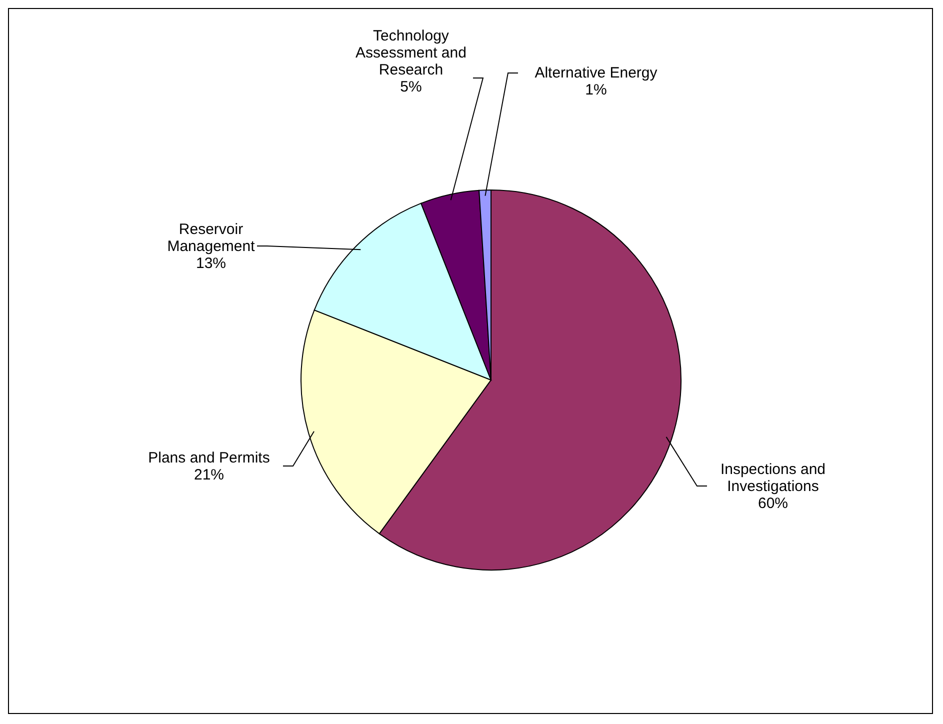 The width and height of the screenshot is (943, 724). What do you see at coordinates (596, 90) in the screenshot?
I see `data-label: 1%` at bounding box center [596, 90].